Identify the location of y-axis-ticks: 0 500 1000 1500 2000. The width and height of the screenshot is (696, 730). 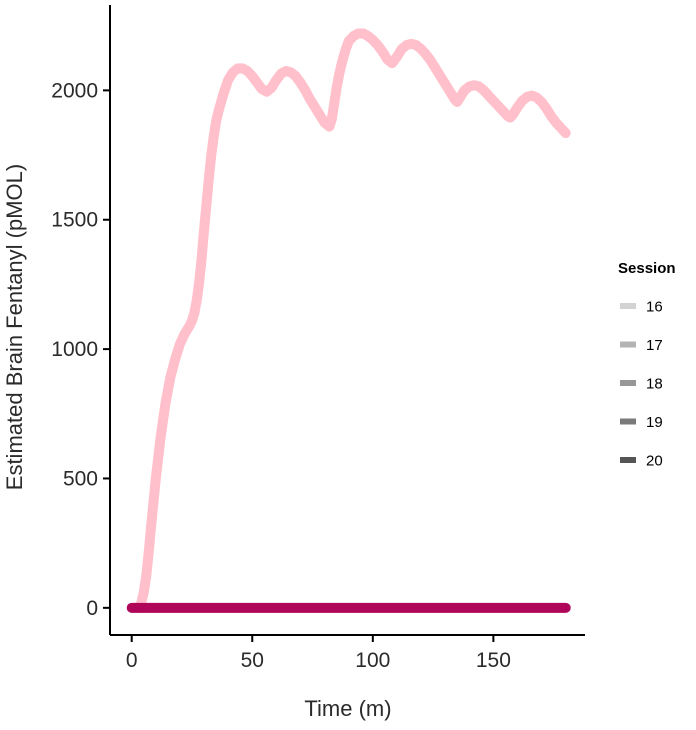
(80, 349).